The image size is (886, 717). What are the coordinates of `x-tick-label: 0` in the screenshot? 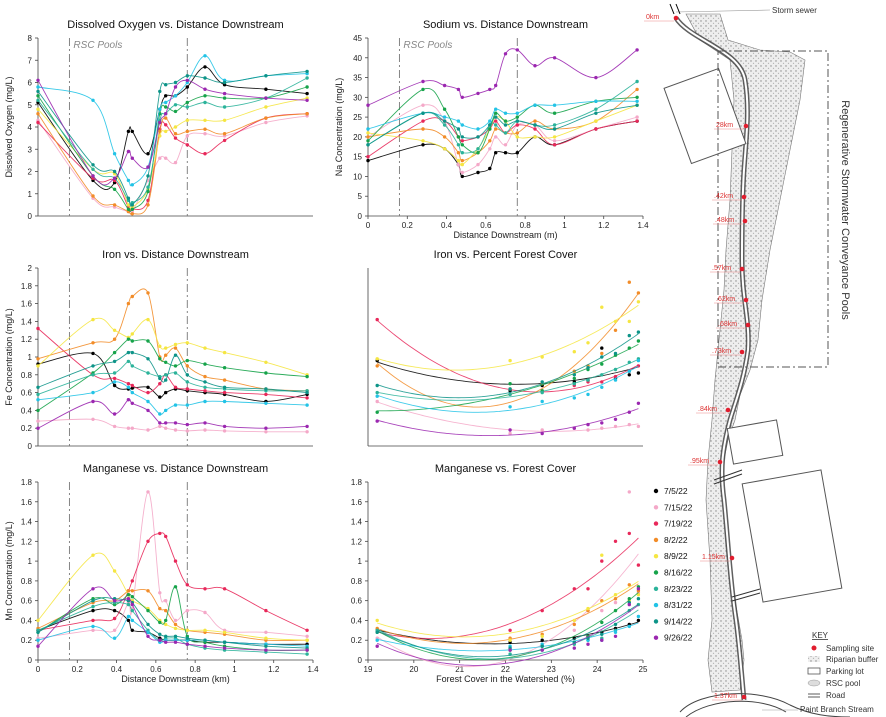 It's located at (38, 669).